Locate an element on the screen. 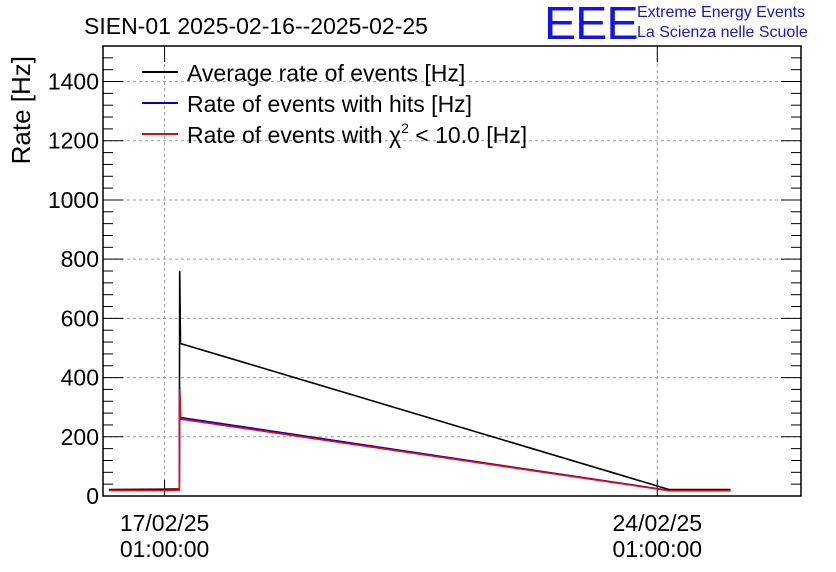 The width and height of the screenshot is (836, 572). y-tick-label: 600 is located at coordinates (80, 318).